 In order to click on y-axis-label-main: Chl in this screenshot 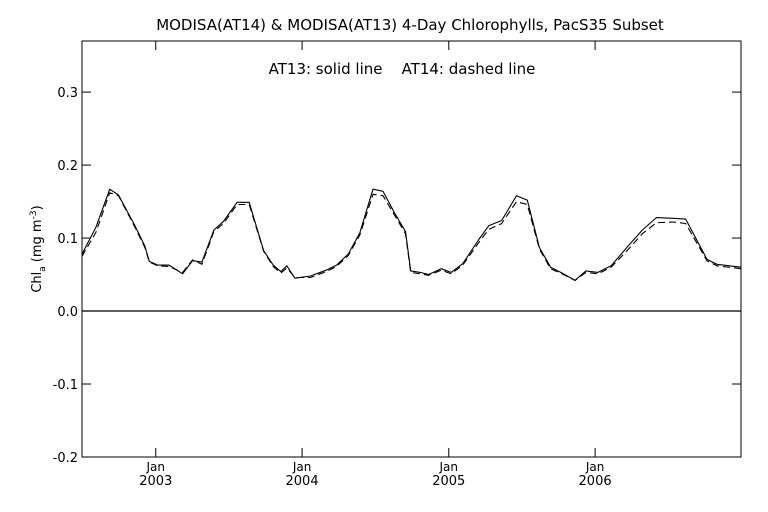, I will do `click(37, 282)`.